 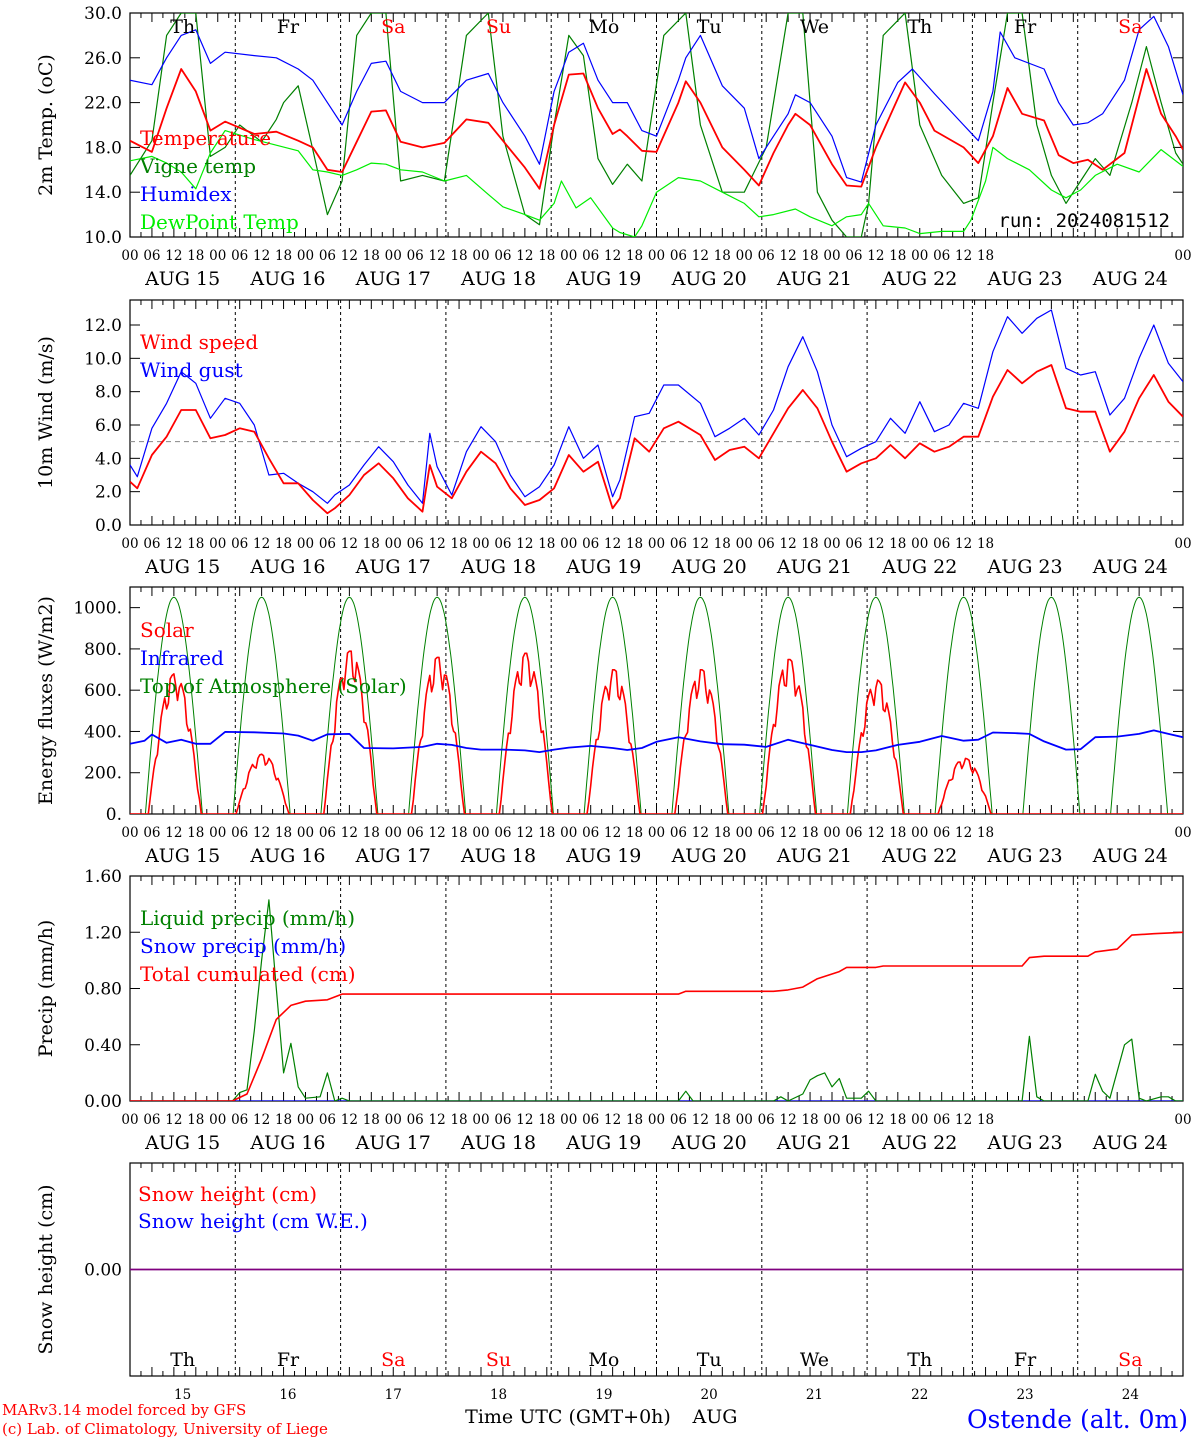 What do you see at coordinates (103, 104) in the screenshot?
I see `y-tick-label: 22.0` at bounding box center [103, 104].